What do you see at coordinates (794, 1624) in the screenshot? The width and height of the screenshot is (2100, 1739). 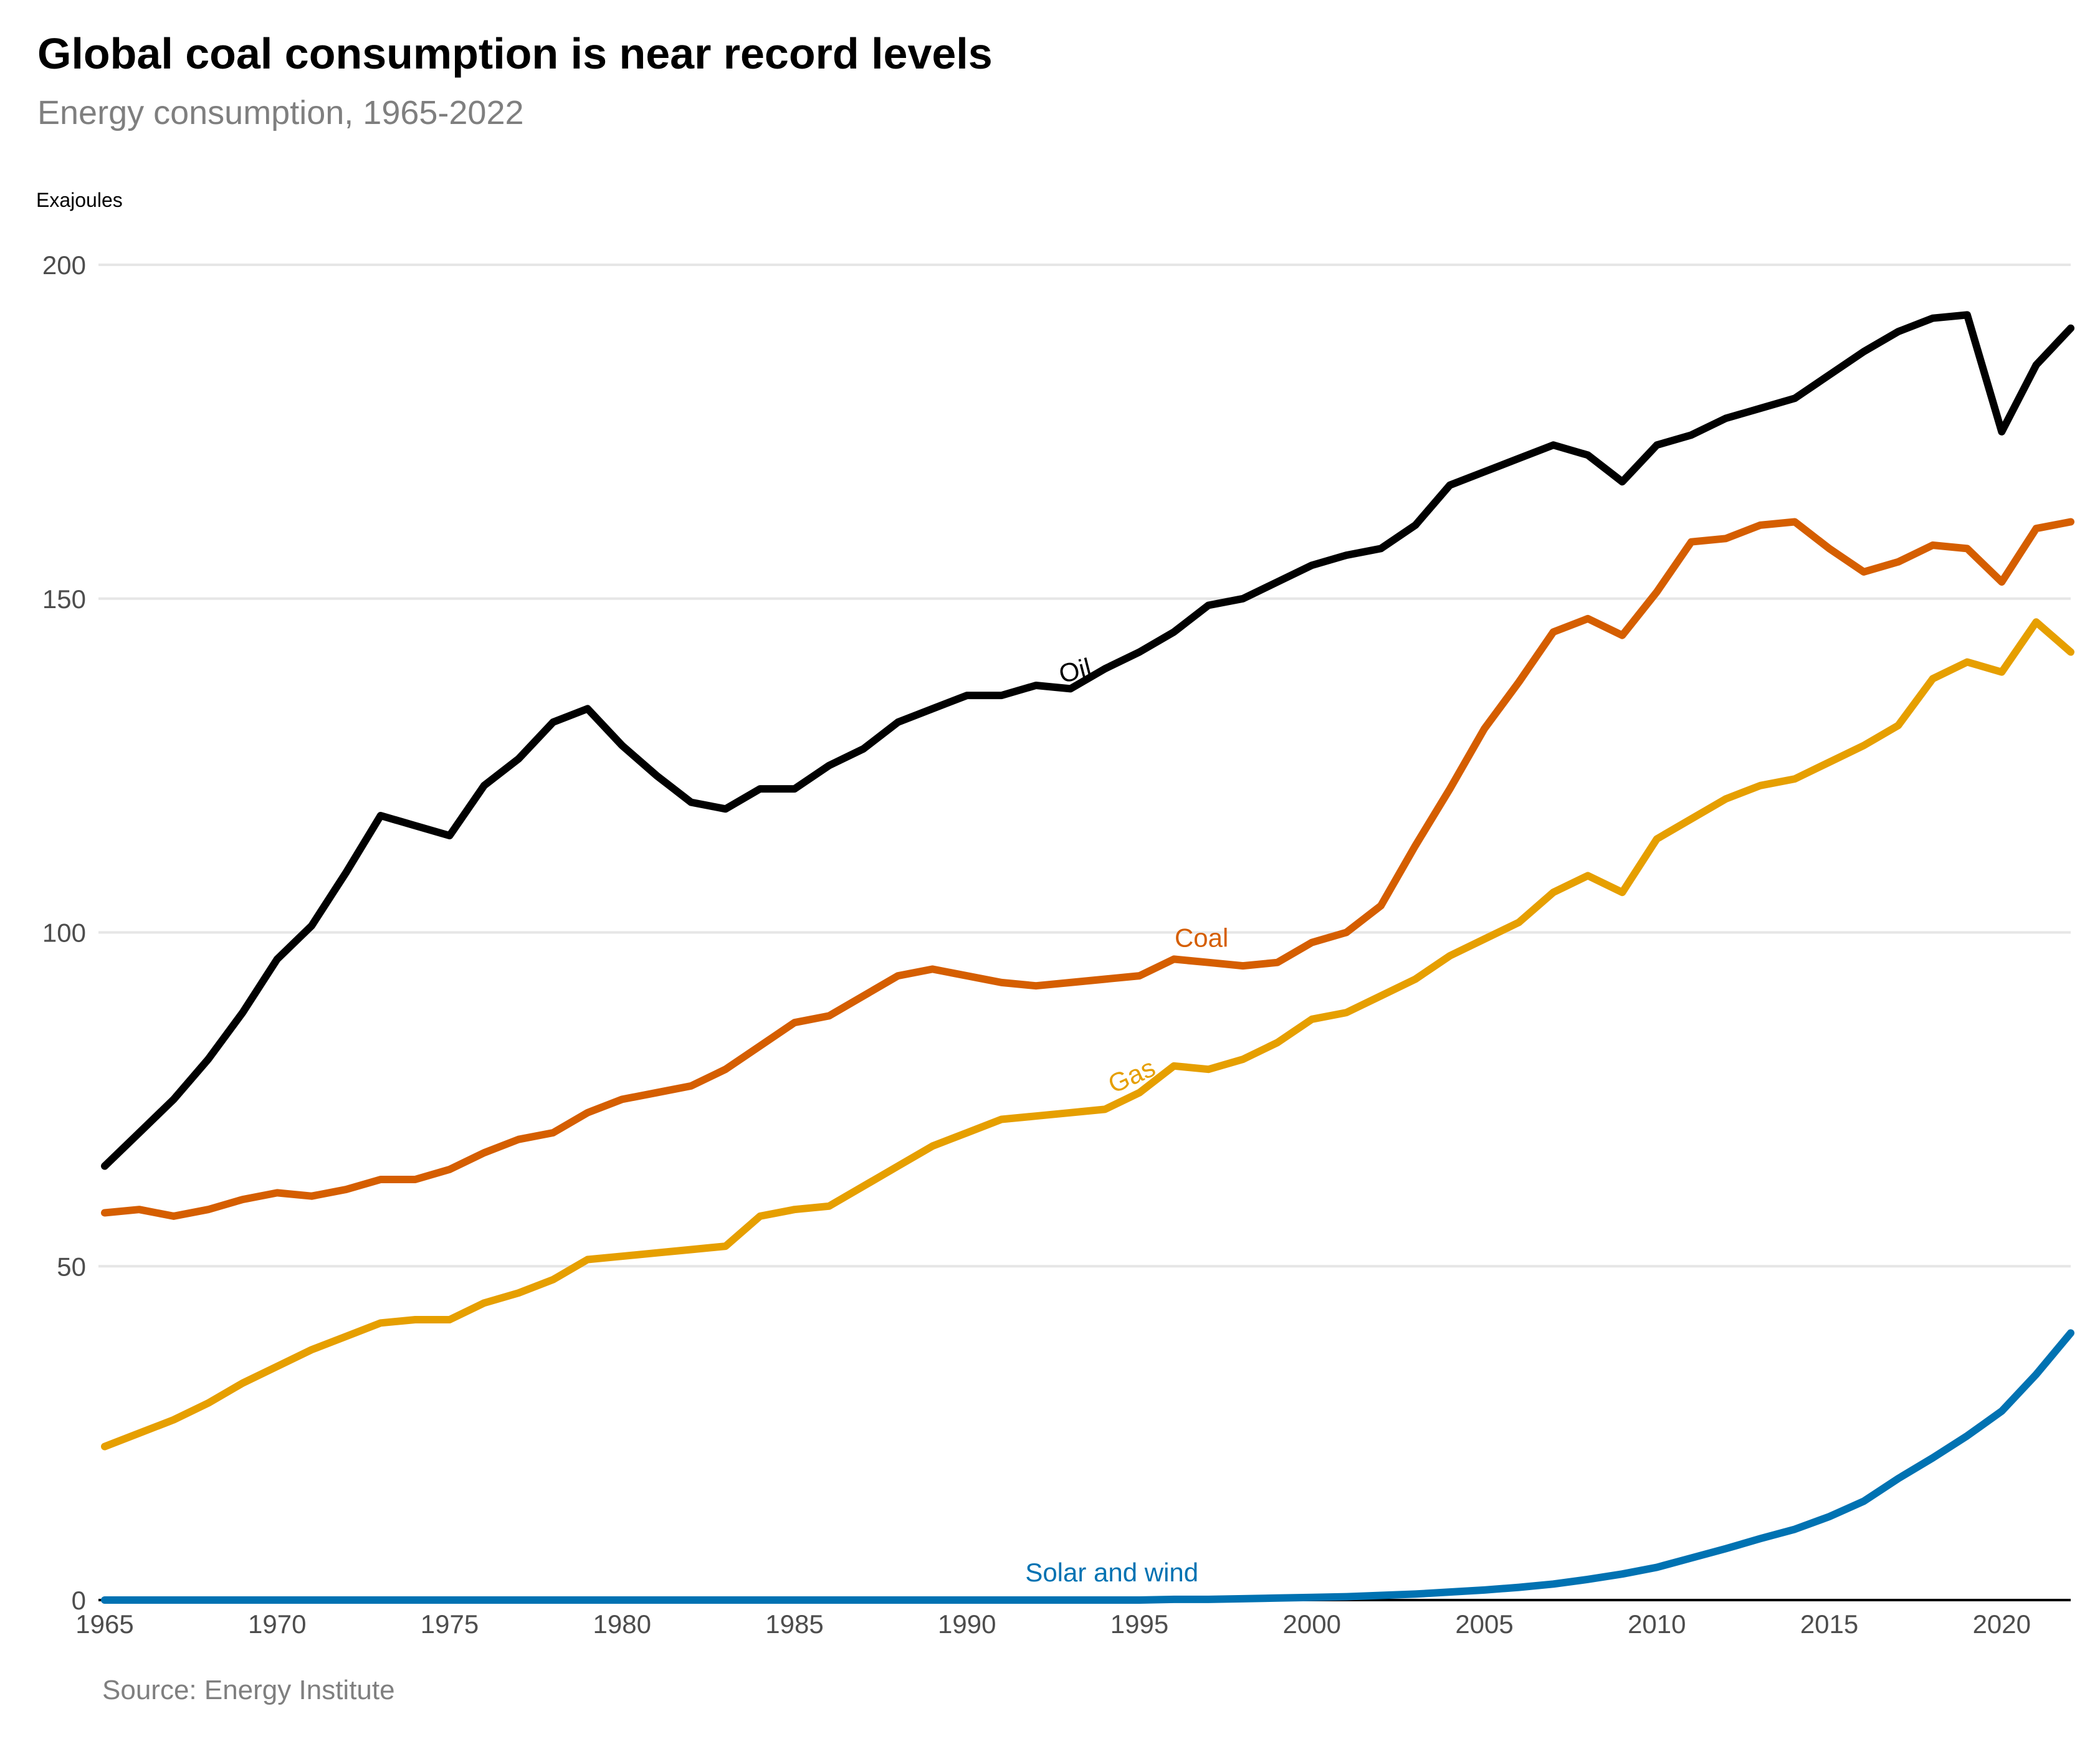 I see `x-tick-1985: 1985` at bounding box center [794, 1624].